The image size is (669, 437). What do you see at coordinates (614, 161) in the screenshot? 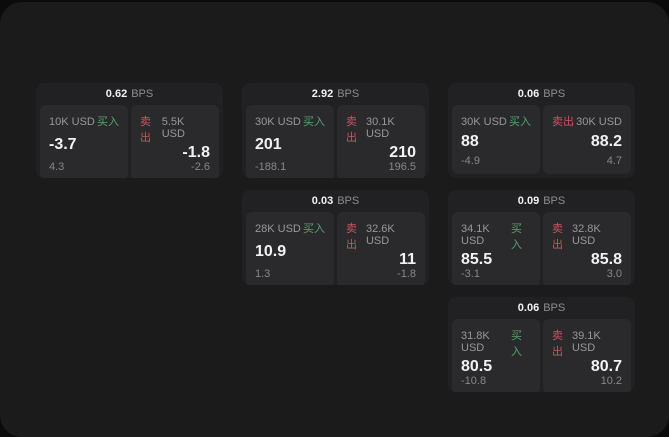
I see `sell-delta: 4.7` at bounding box center [614, 161].